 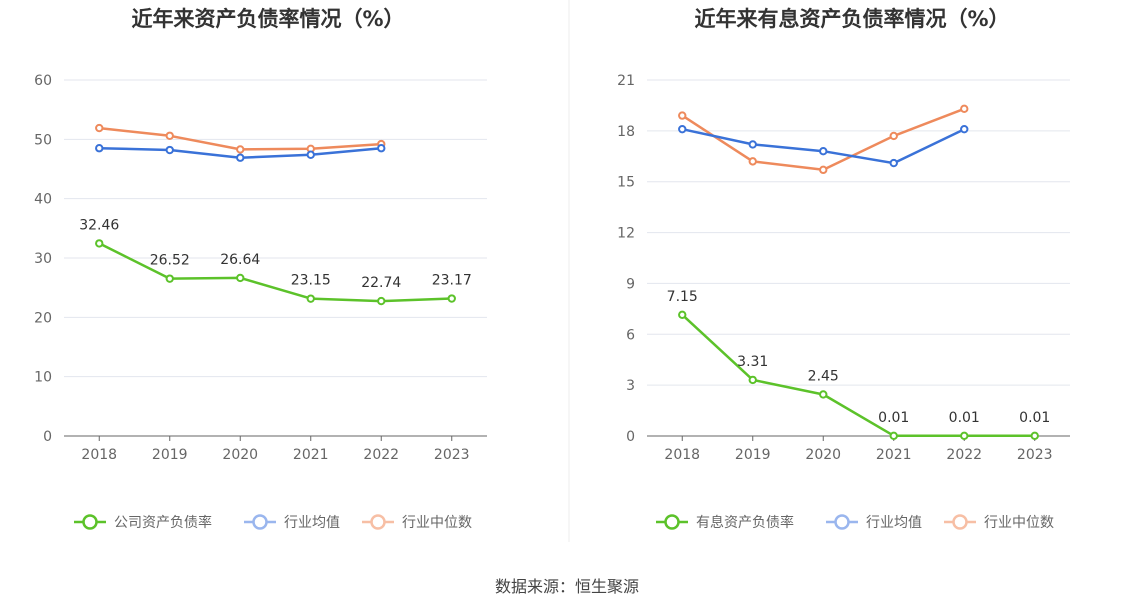 What do you see at coordinates (99, 225) in the screenshot?
I see `data-label: 32.46` at bounding box center [99, 225].